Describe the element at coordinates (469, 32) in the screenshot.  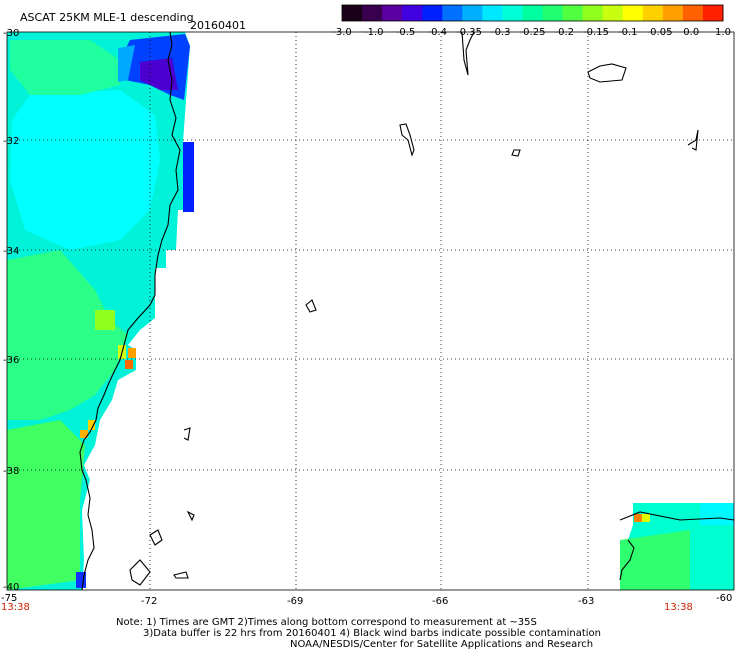
I see `colorbar-label: -0.35` at that location.